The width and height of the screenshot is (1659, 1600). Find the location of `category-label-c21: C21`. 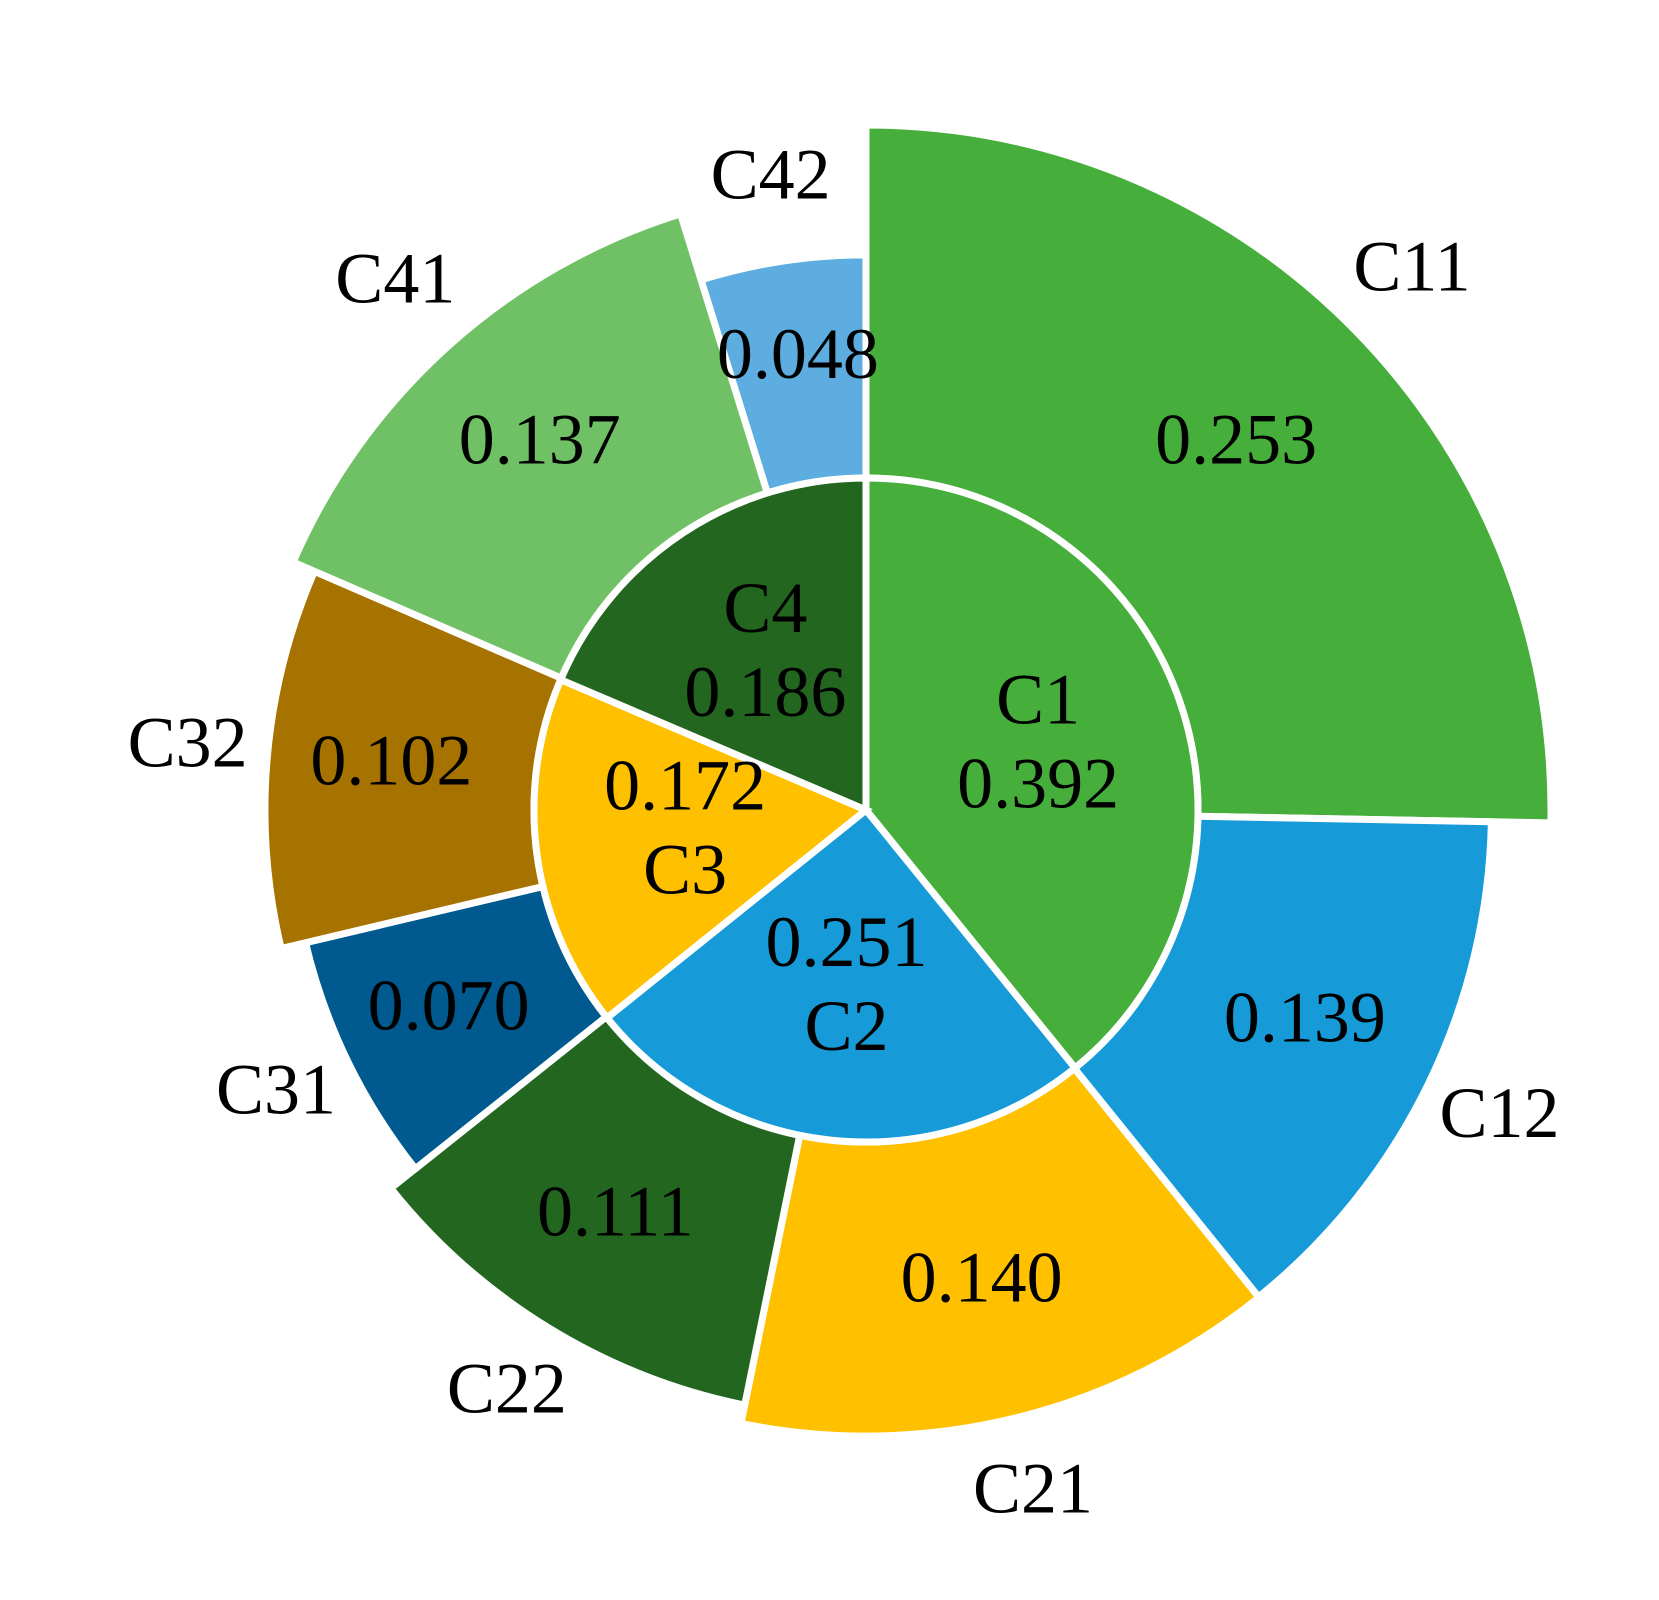

category-label-c21: C21 is located at coordinates (1033, 1489).